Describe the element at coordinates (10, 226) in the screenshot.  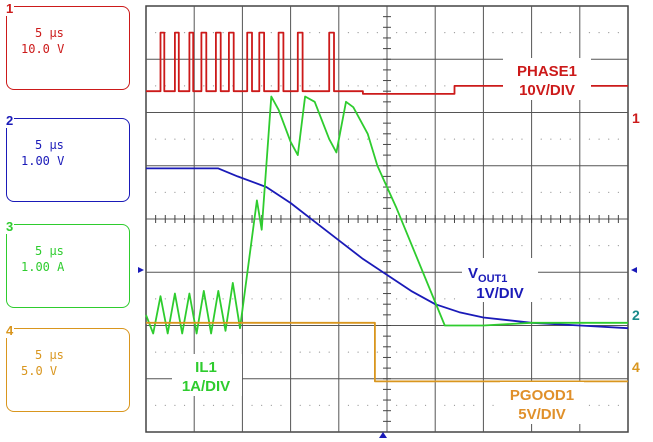
I see `channel-number: 3` at that location.